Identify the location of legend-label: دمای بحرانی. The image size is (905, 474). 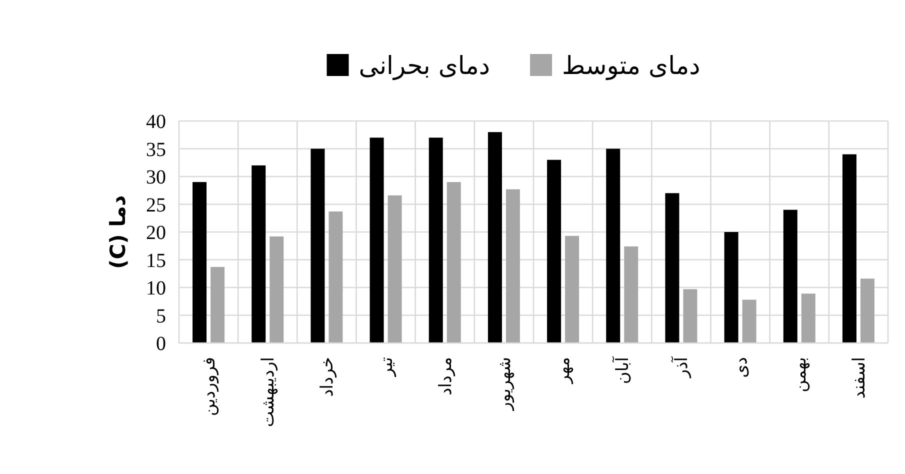
(424, 66).